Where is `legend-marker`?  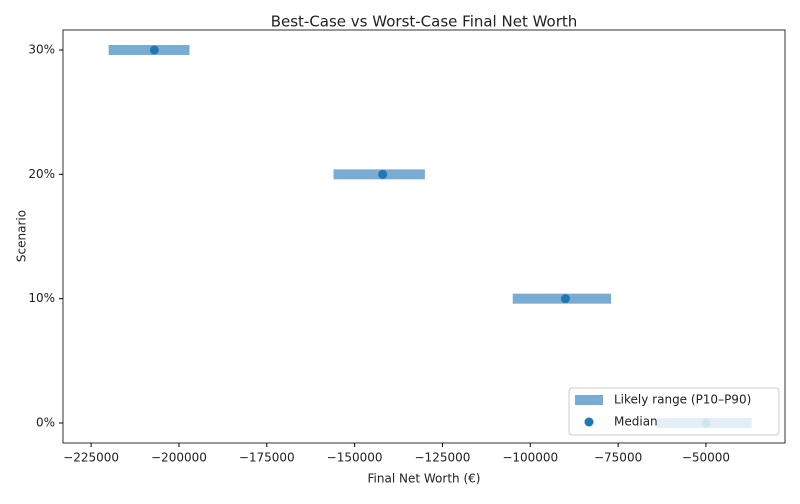
legend-marker is located at coordinates (589, 422).